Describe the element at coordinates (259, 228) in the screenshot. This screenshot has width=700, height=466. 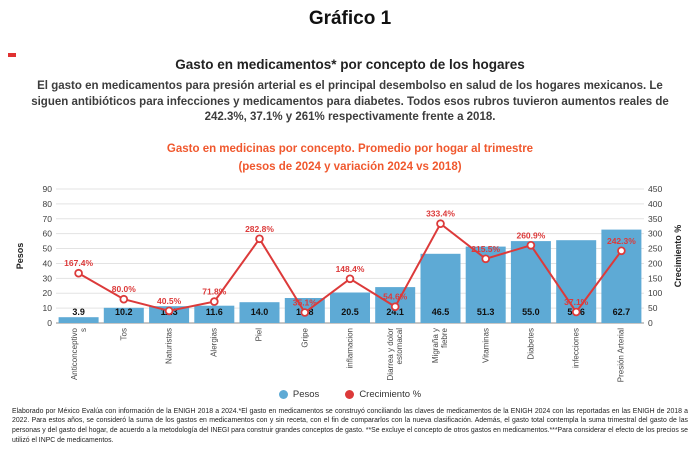
I see `line-value-label: 282.8%` at that location.